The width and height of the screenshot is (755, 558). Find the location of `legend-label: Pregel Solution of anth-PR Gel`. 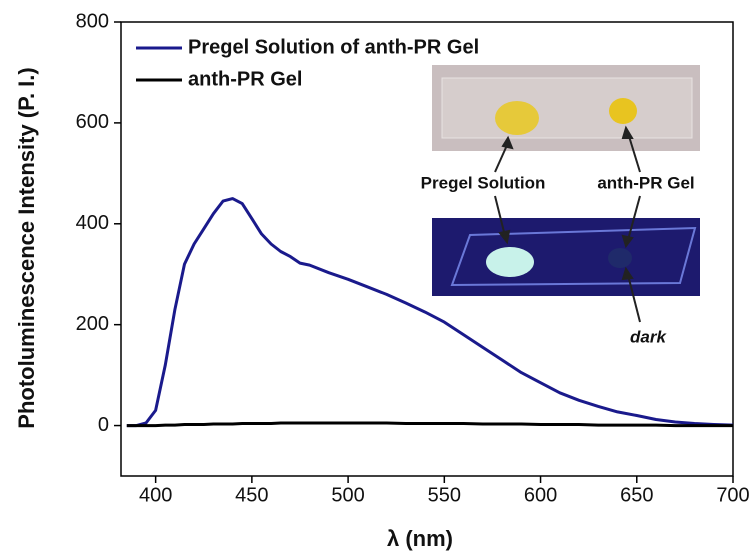

legend-label: Pregel Solution of anth-PR Gel is located at coordinates (333, 47).